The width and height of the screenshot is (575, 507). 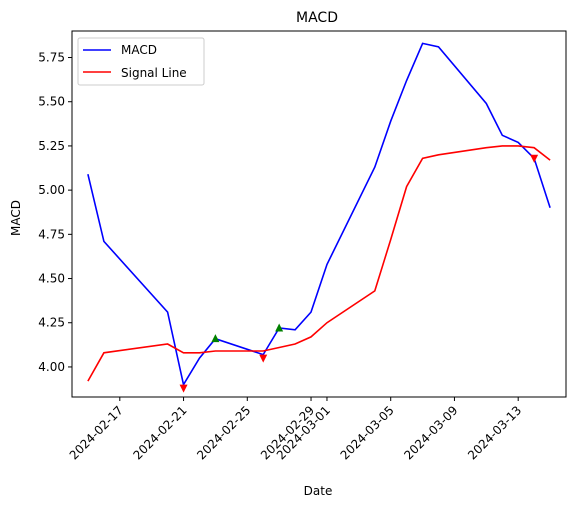 What do you see at coordinates (51, 323) in the screenshot?
I see `y-tick-label: 4.25` at bounding box center [51, 323].